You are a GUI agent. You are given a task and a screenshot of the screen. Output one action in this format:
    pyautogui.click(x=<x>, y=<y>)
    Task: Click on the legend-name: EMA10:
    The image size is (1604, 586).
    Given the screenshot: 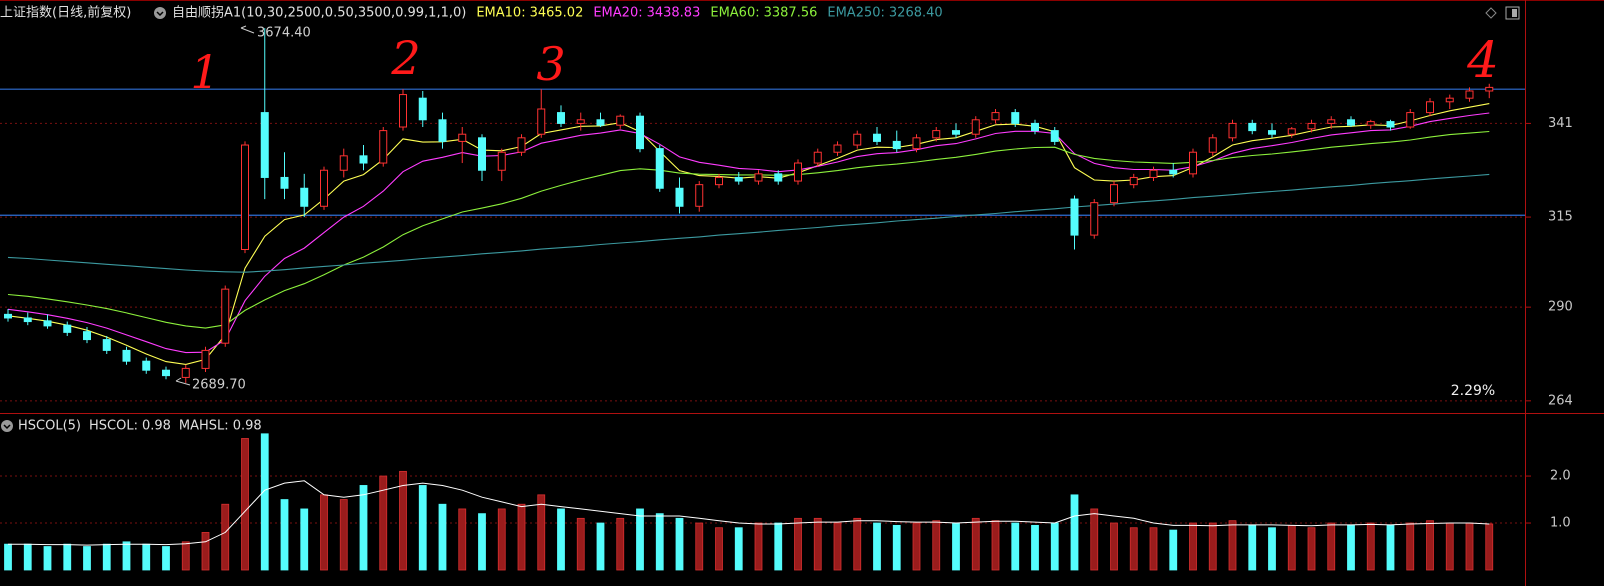 What is the action you would take?
    pyautogui.click(x=500, y=13)
    